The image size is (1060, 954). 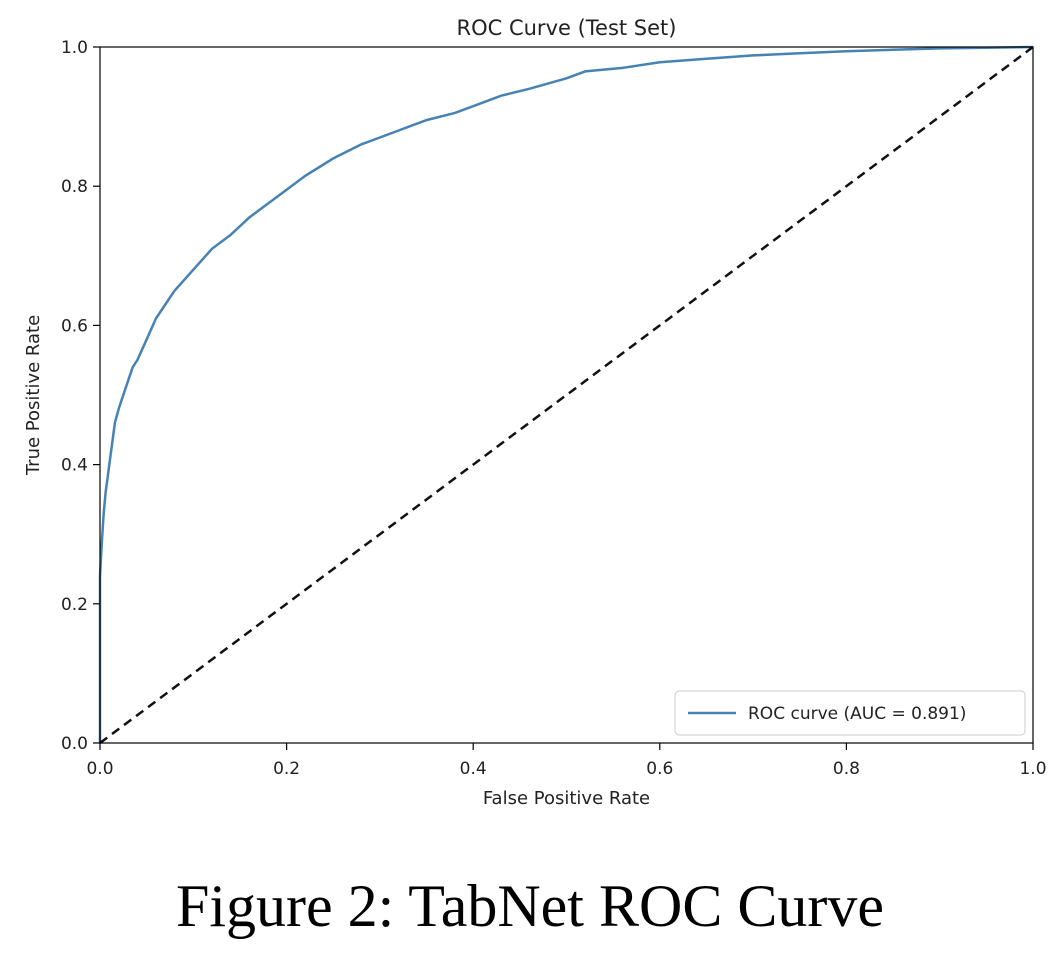 What do you see at coordinates (659, 769) in the screenshot?
I see `x-tick-label: 0.6` at bounding box center [659, 769].